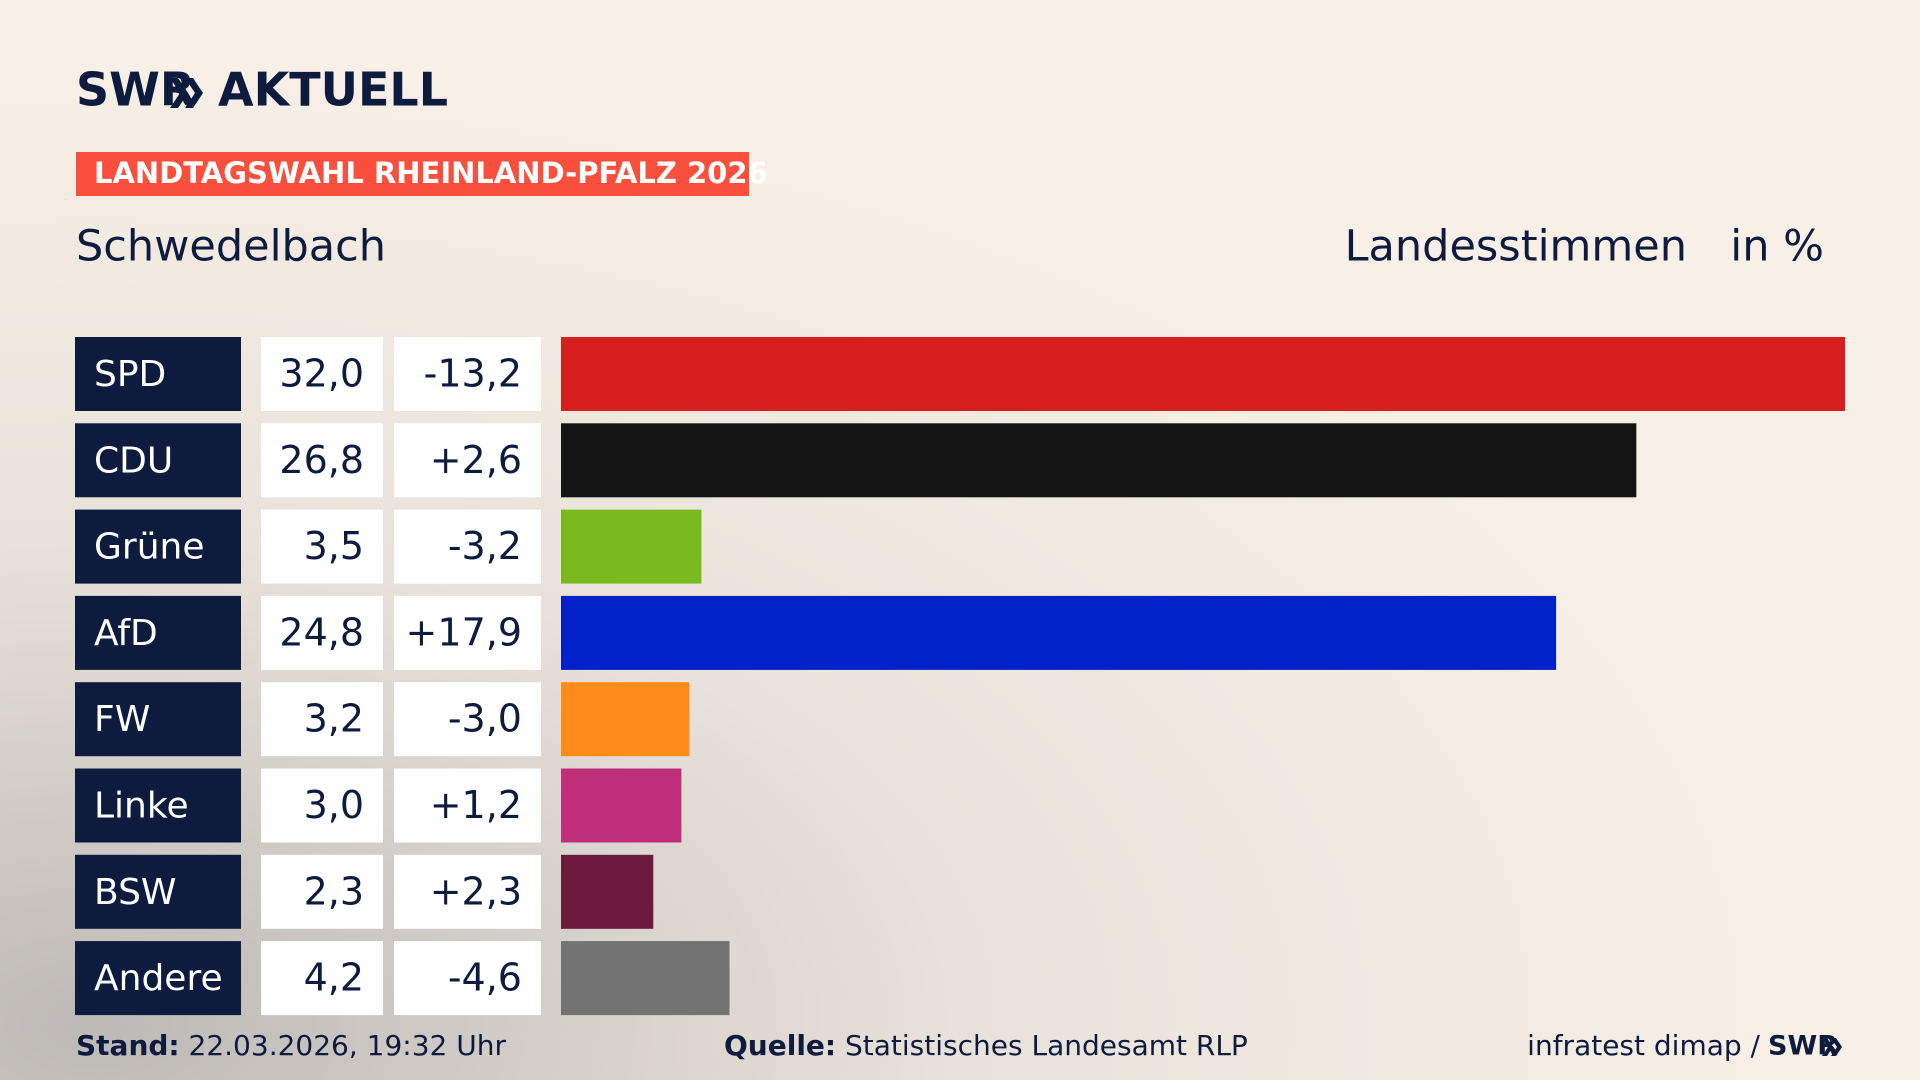 This screenshot has width=1920, height=1080. I want to click on unit: in %, so click(1777, 247).